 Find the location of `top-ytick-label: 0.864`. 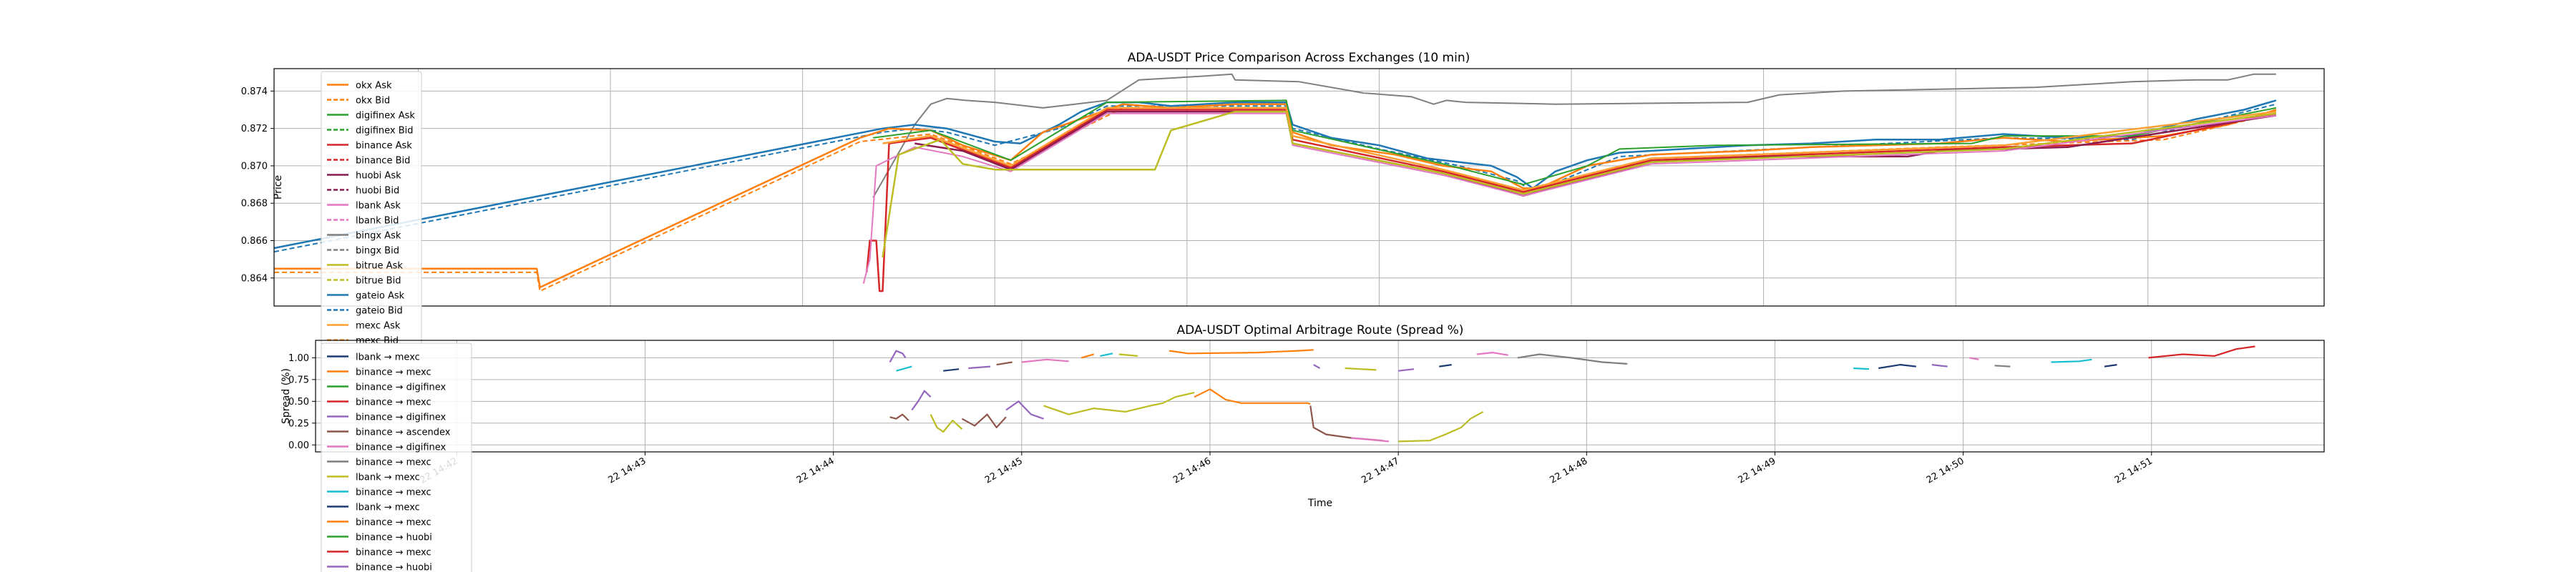

top-ytick-label: 0.864 is located at coordinates (254, 278).